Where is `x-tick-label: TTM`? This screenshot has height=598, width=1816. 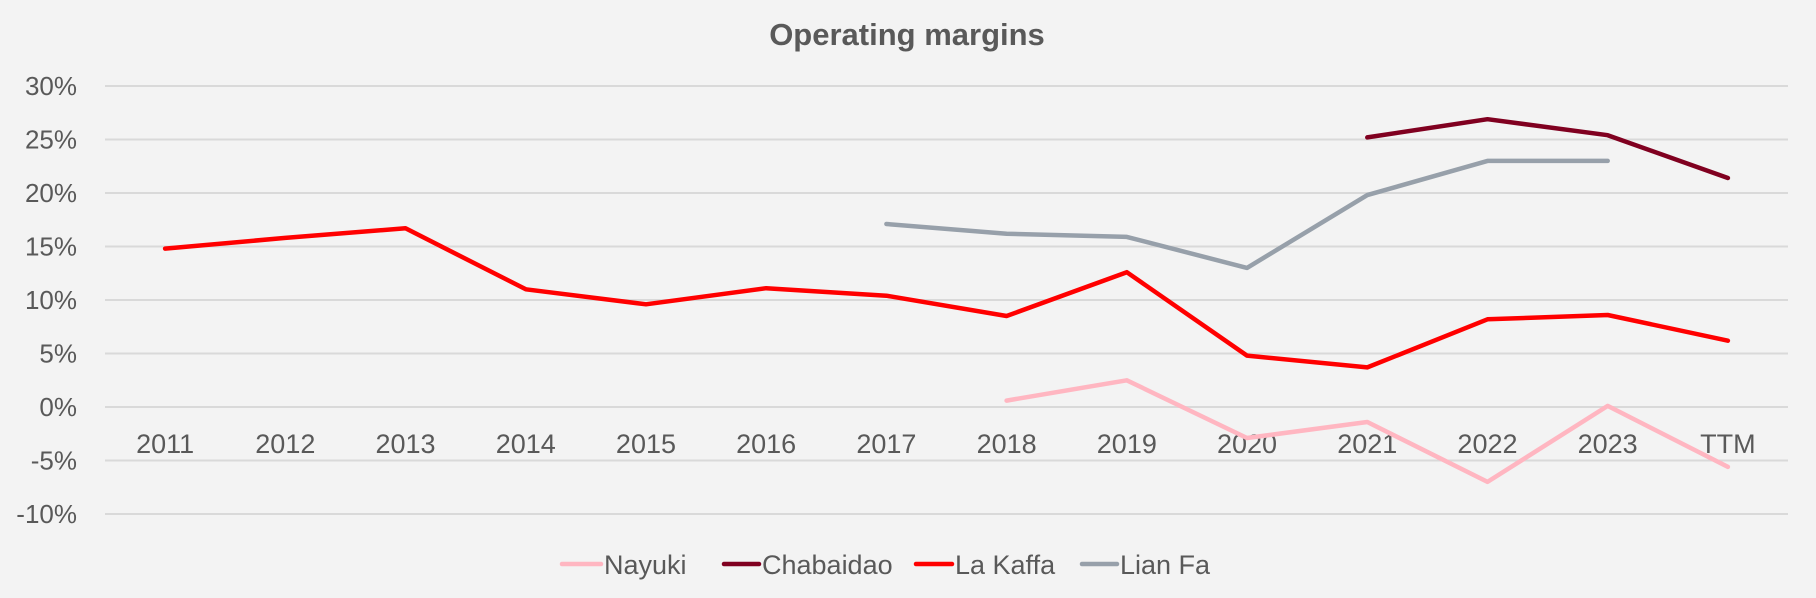 x-tick-label: TTM is located at coordinates (1727, 444).